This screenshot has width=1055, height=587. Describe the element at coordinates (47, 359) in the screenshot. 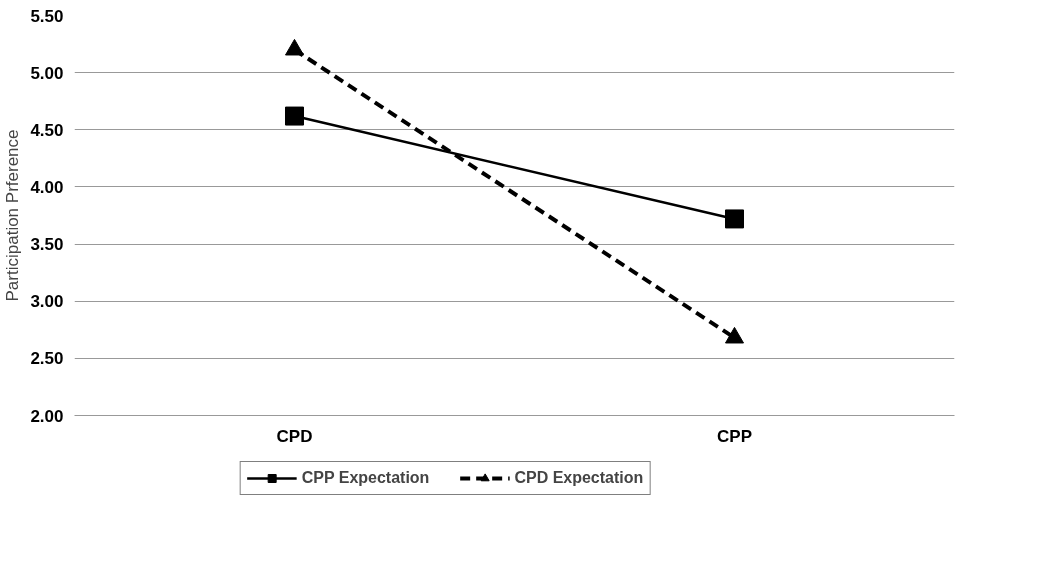

I see `y-tick-label: 2.50` at that location.